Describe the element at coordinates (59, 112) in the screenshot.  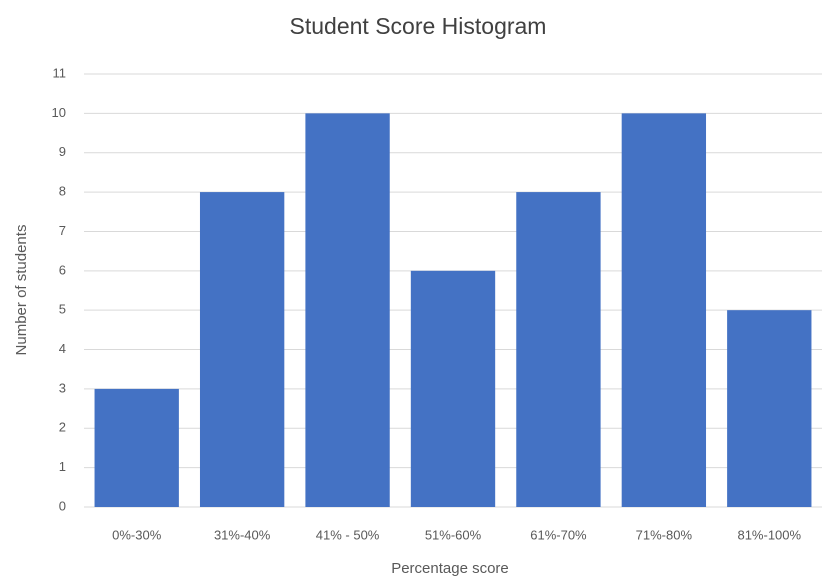
I see `y-tick-label: 10` at that location.